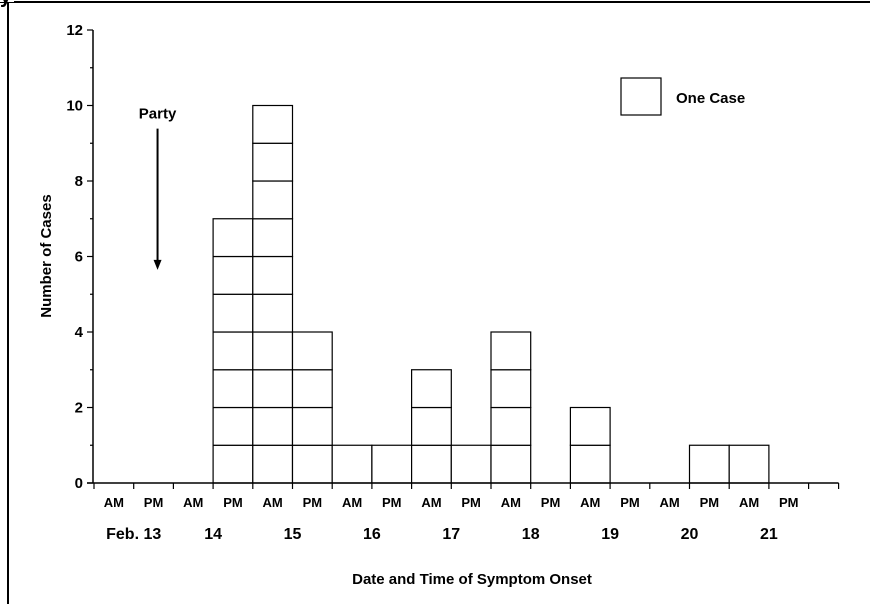  Describe the element at coordinates (511, 502) in the screenshot. I see `x-period-label-10: AM` at that location.